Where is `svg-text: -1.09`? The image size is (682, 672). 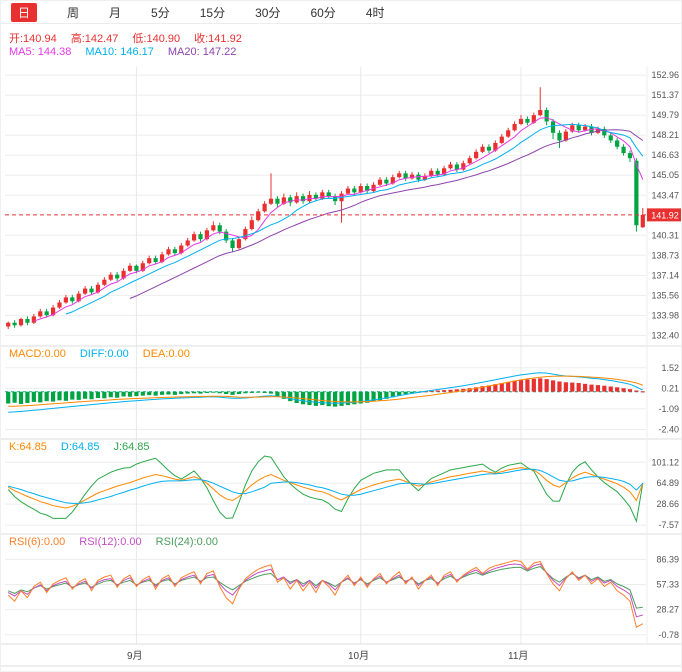
svg-text: -1.09 is located at coordinates (668, 409).